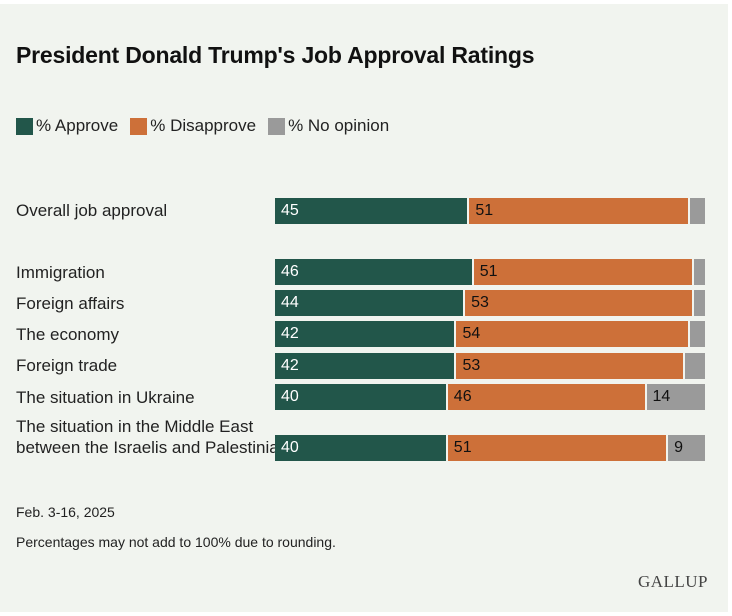 The width and height of the screenshot is (732, 616). What do you see at coordinates (484, 210) in the screenshot?
I see `data-label-overall-disapprove: 51` at bounding box center [484, 210].